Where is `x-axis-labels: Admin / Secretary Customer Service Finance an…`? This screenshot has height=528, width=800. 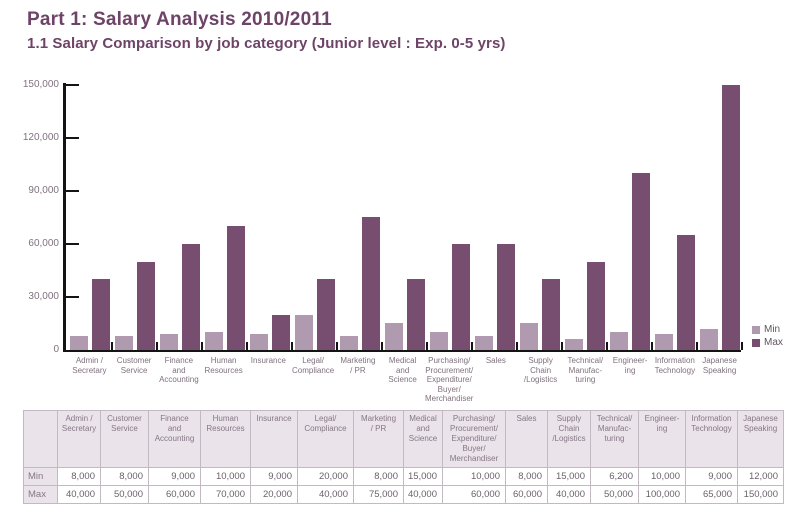 x-axis-labels: Admin / Secretary Customer Service Finance an… is located at coordinates (404, 380).